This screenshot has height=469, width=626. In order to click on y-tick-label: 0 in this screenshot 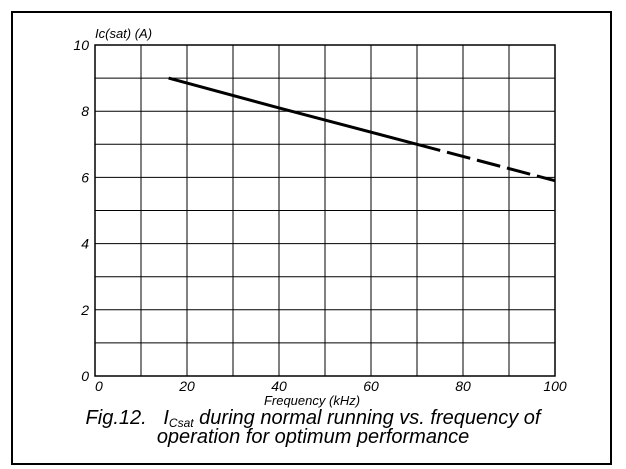, I will do `click(85, 376)`.